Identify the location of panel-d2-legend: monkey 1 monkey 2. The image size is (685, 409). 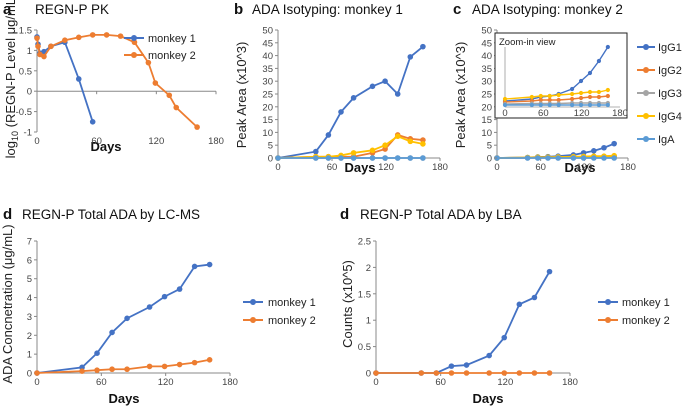
(634, 312).